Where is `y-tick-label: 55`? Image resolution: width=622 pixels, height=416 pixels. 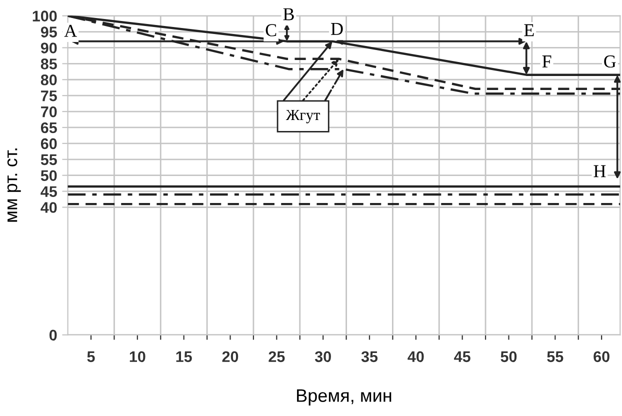 y-tick-label: 55 is located at coordinates (48, 160).